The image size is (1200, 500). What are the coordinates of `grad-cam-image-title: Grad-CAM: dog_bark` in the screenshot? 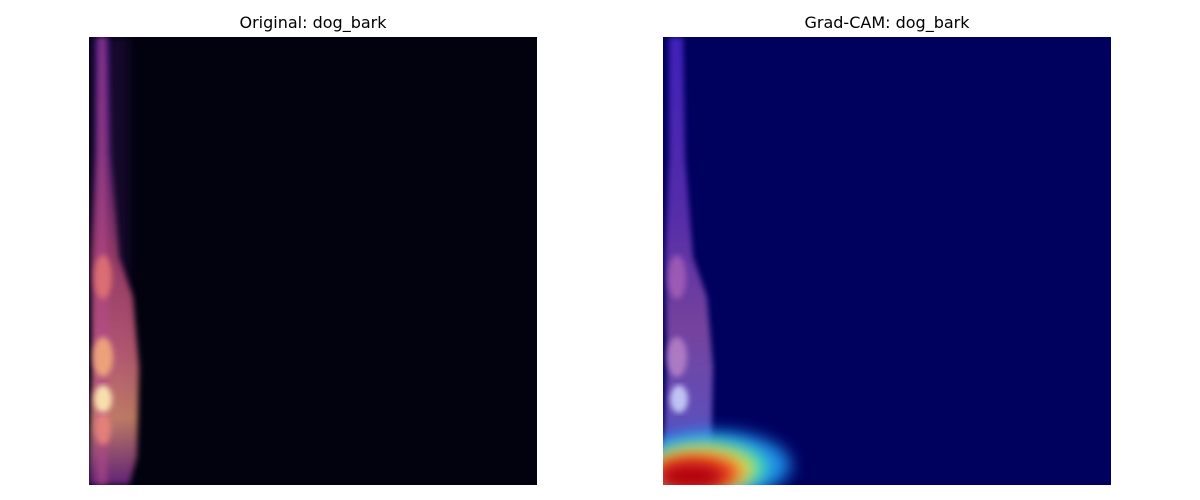 It's located at (887, 22).